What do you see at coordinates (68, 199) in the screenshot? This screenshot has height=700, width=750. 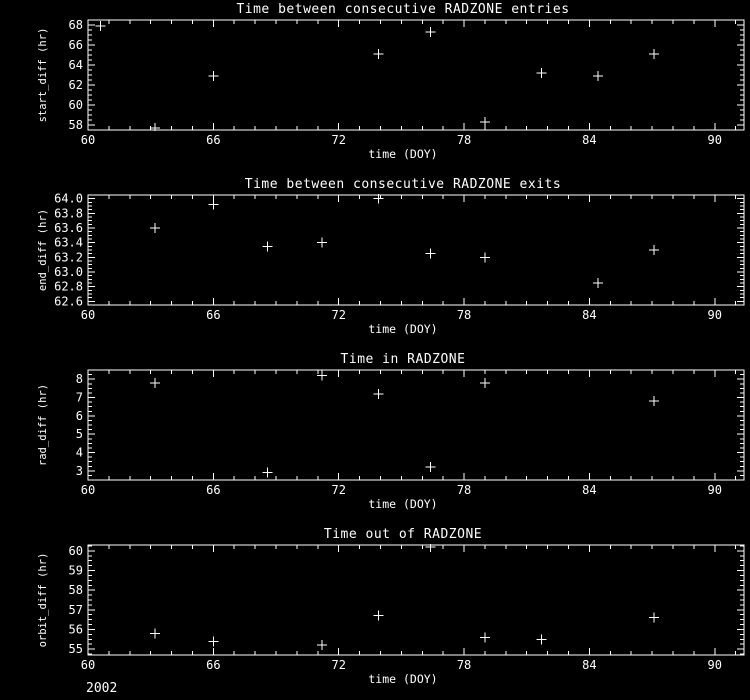 I see `y-tick-label: 64.0` at bounding box center [68, 199].